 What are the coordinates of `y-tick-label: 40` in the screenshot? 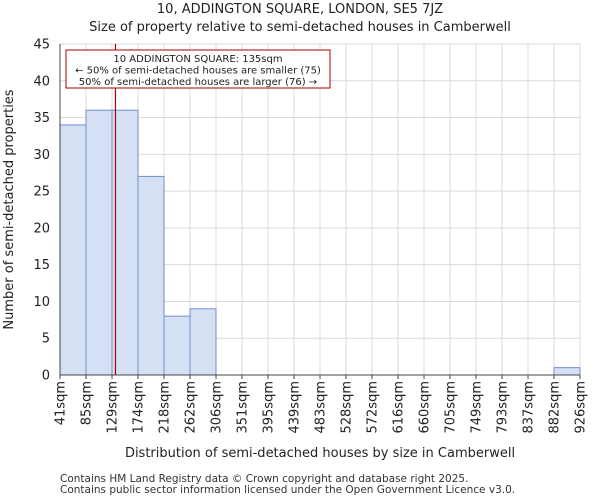 It's located at (41, 81).